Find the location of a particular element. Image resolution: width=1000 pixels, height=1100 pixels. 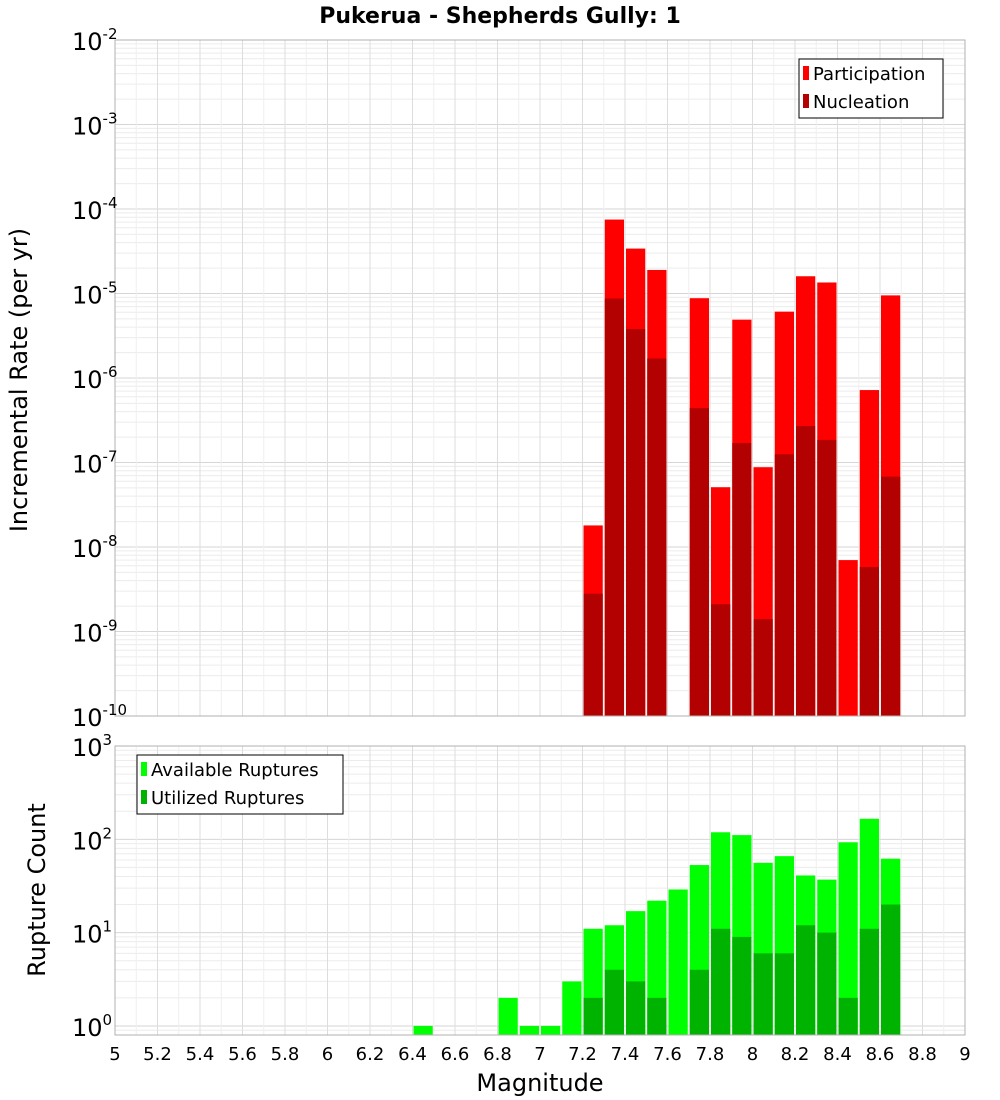

x-tick-label: 7 is located at coordinates (539, 1054).